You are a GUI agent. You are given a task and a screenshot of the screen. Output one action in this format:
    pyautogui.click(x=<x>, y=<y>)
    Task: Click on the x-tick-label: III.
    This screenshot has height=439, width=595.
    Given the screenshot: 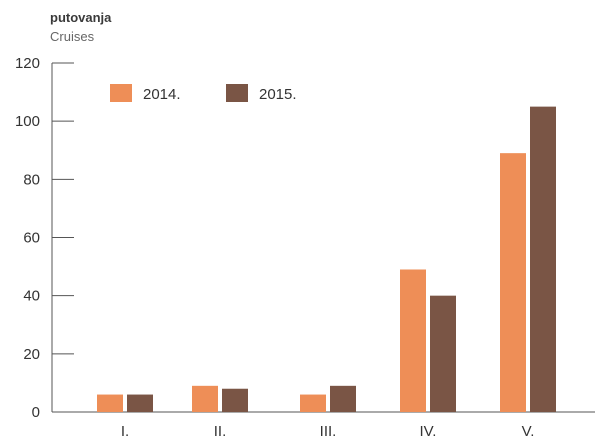 What is the action you would take?
    pyautogui.click(x=328, y=431)
    